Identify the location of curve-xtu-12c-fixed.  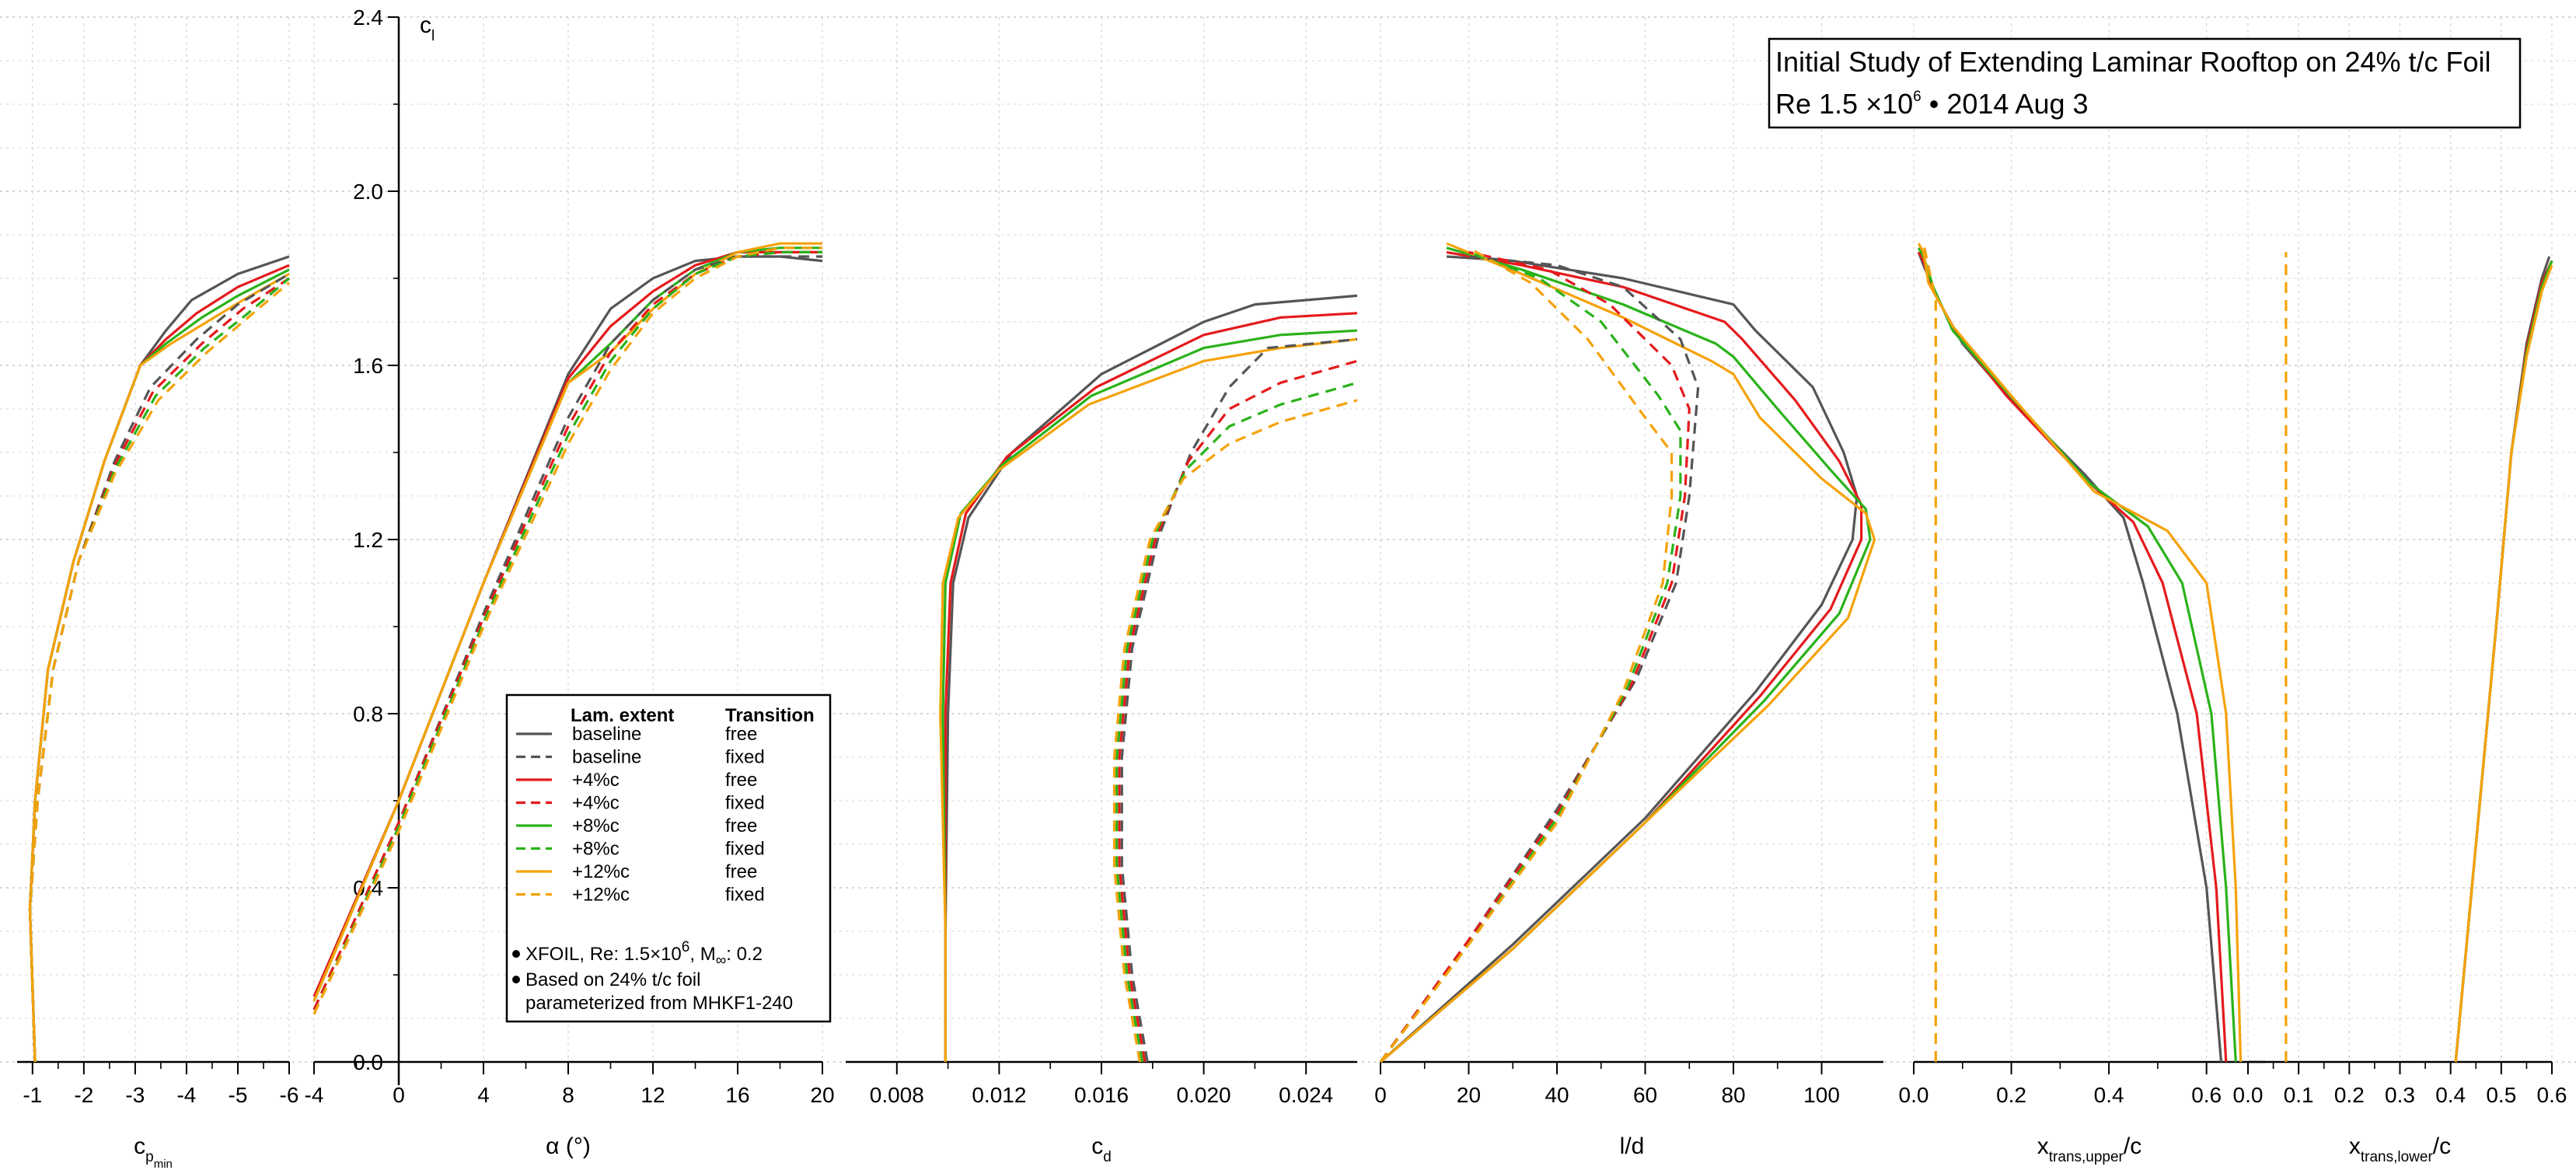
(1930, 652).